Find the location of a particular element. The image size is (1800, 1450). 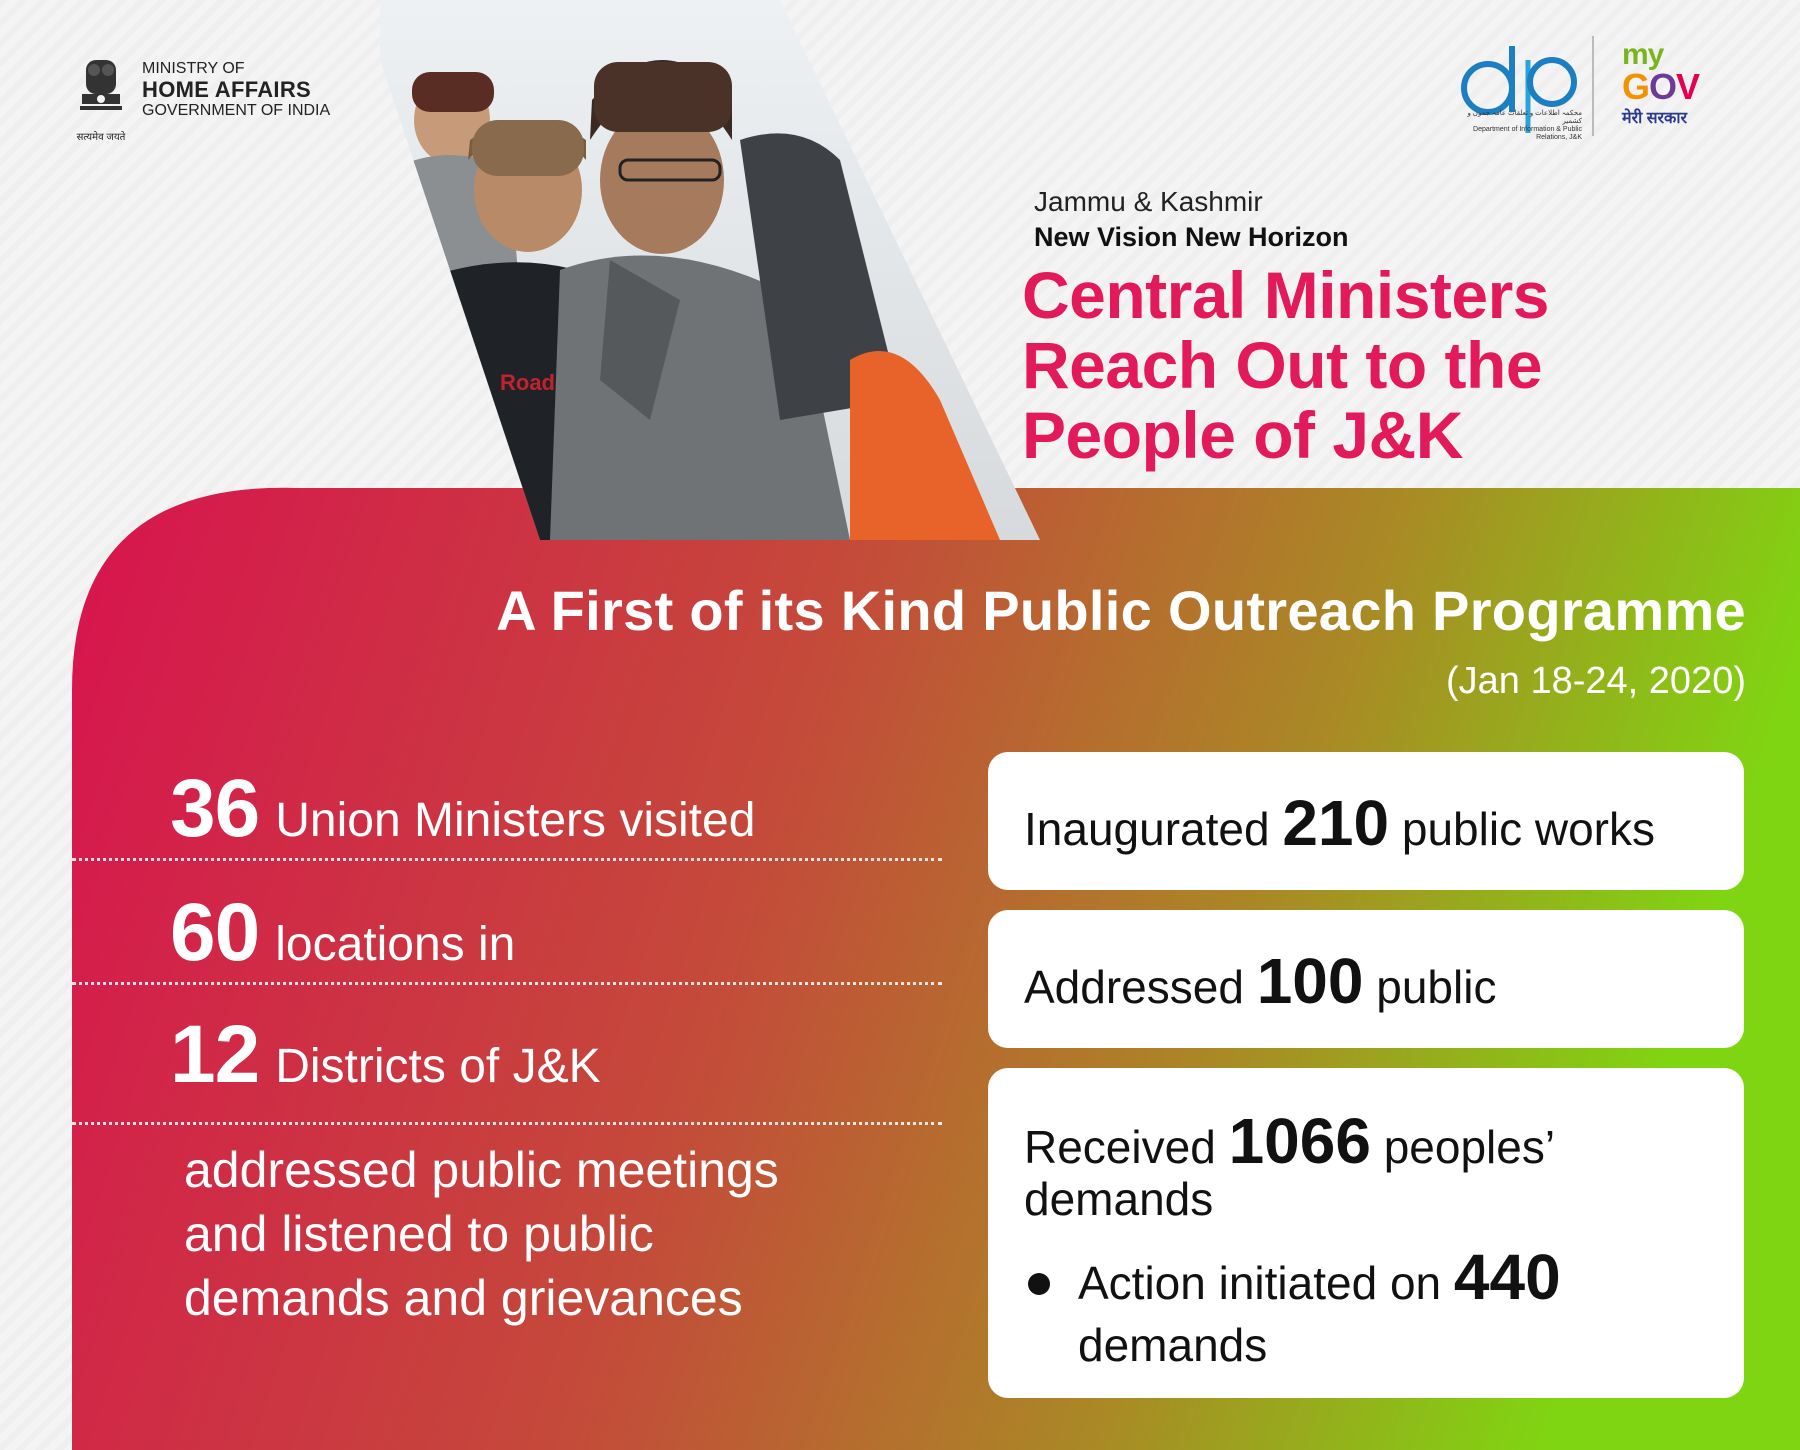

mygov-logo: my GOV मेरी सरकार is located at coordinates (1677, 84).